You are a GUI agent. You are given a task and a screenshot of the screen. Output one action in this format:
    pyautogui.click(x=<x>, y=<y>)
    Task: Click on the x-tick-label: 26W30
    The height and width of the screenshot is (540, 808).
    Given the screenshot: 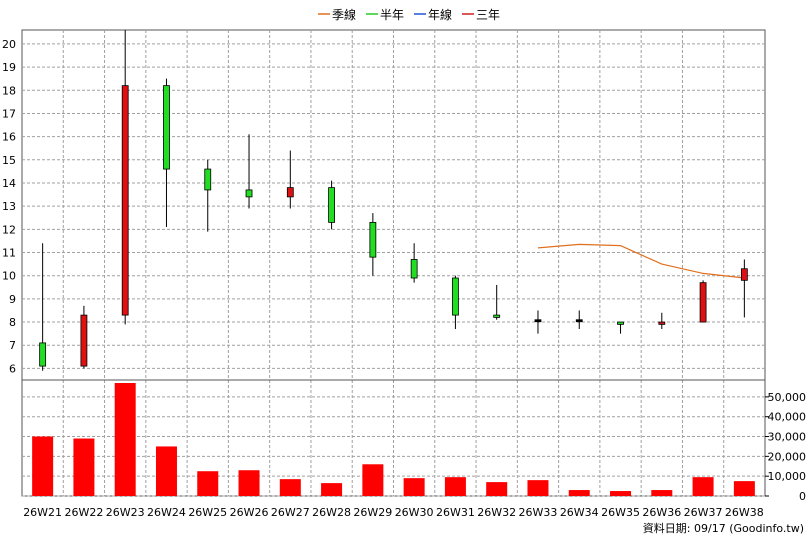 What is the action you would take?
    pyautogui.click(x=414, y=512)
    